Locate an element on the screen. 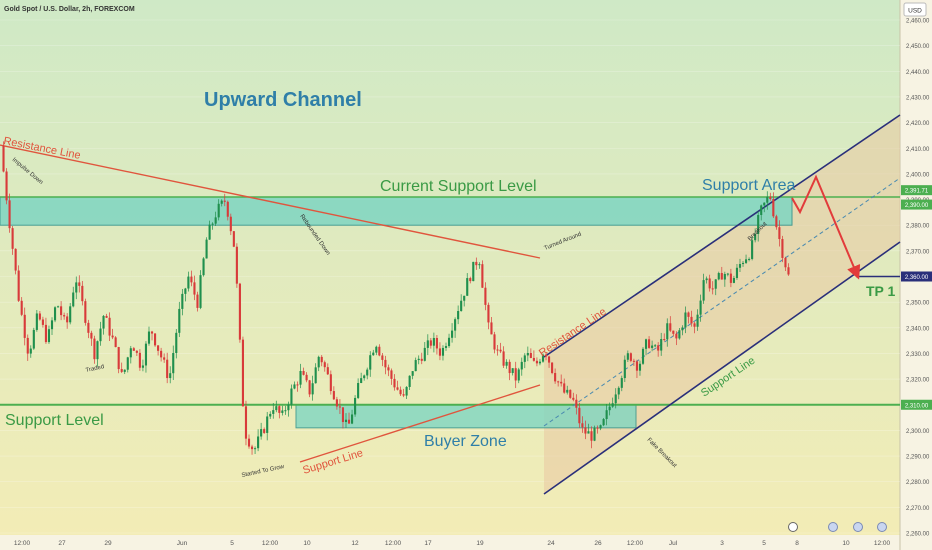 The image size is (932, 550). x-tick-label: 12:00 is located at coordinates (635, 543).